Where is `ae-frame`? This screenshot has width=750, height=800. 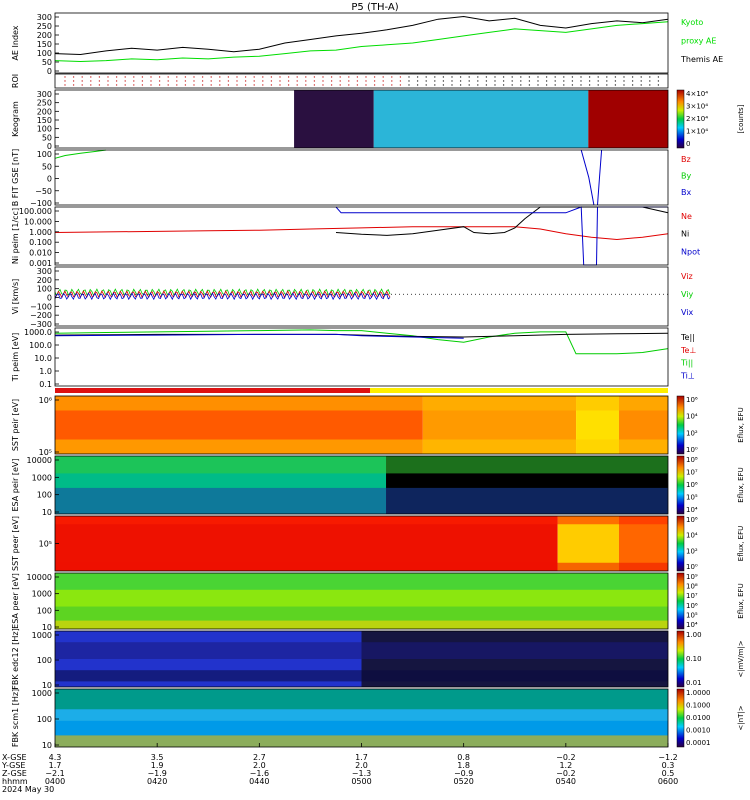 ae-frame is located at coordinates (361, 43).